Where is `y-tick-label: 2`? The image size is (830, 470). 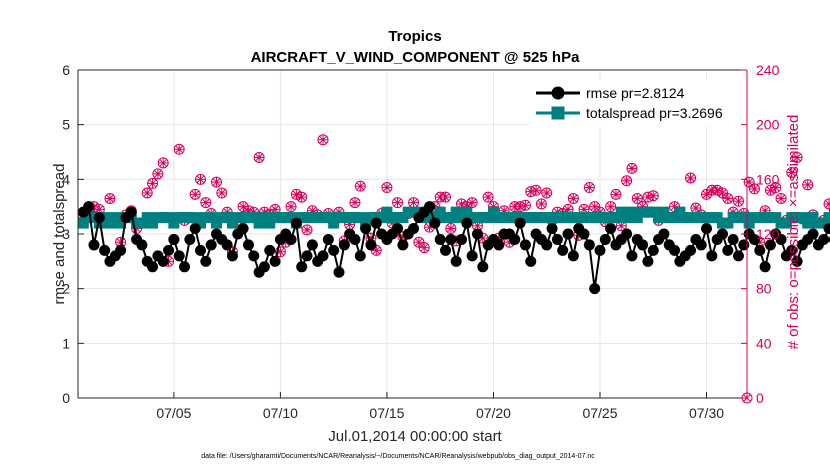 y-tick-label: 2 is located at coordinates (66, 289).